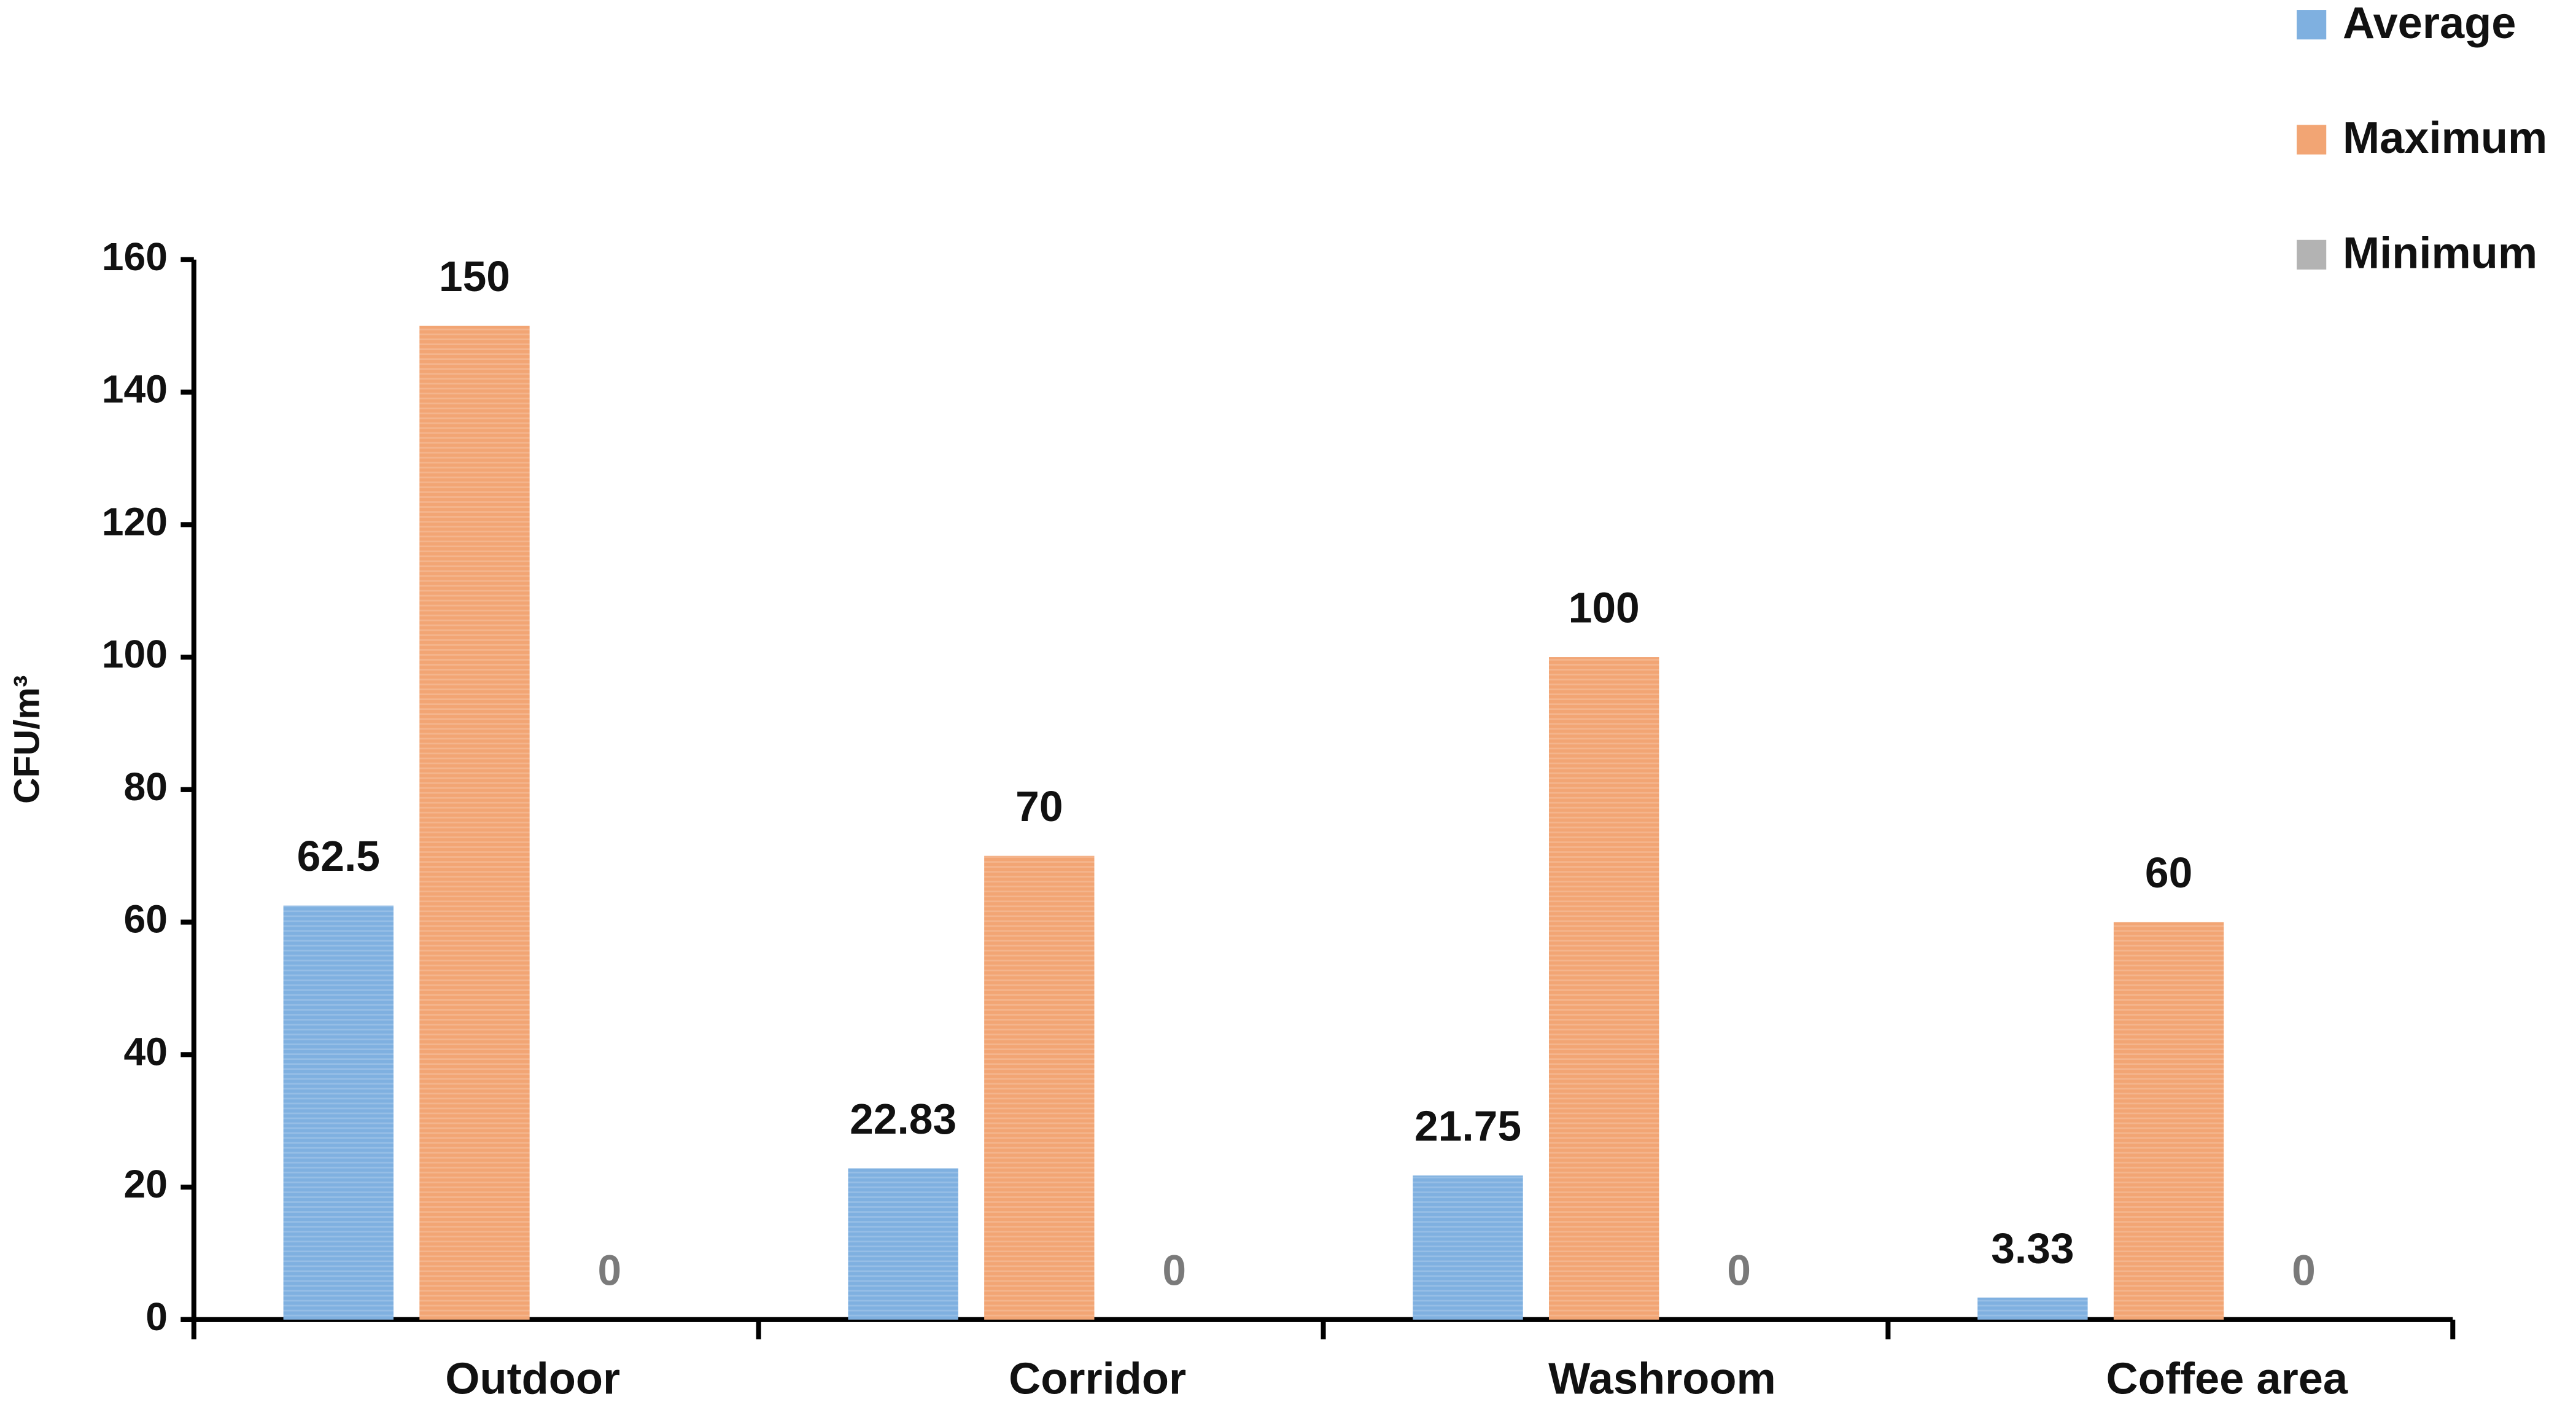 Image resolution: width=2576 pixels, height=1410 pixels. Describe the element at coordinates (2032, 1248) in the screenshot. I see `value-label: 3.33` at that location.